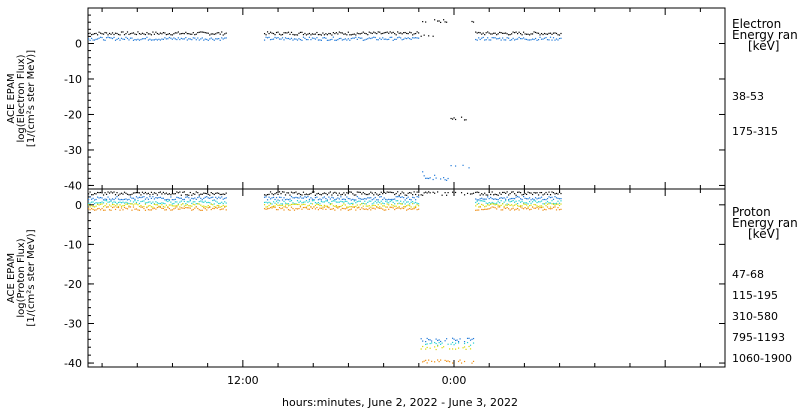 This screenshot has height=410, width=800. I want to click on legend-entry: 310-580, so click(755, 316).